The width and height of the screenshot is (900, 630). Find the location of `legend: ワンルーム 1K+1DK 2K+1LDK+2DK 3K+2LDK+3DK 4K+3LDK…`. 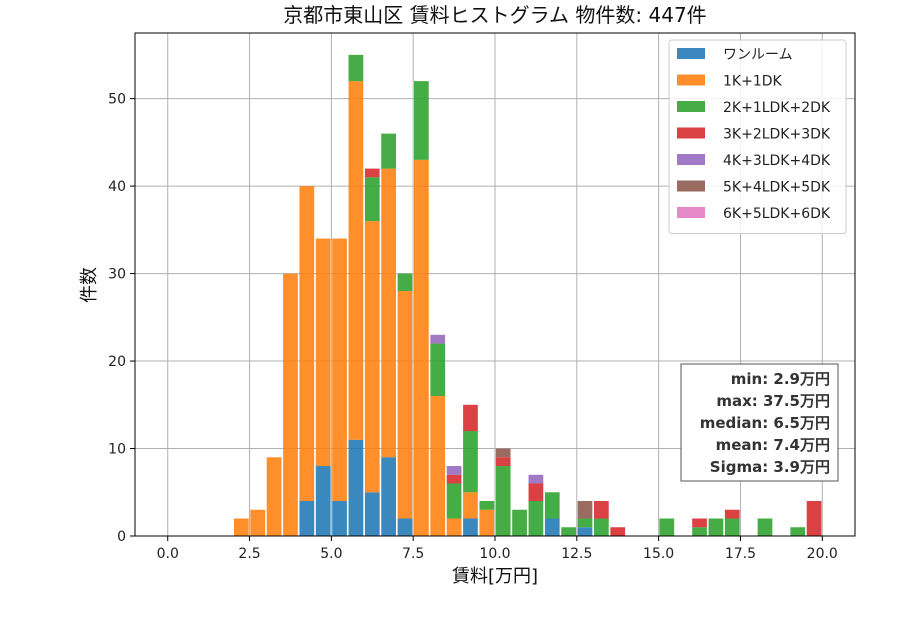

legend: ワンルーム 1K+1DK 2K+1LDK+2DK 3K+2LDK+3DK 4K+3LDK… is located at coordinates (757, 136).